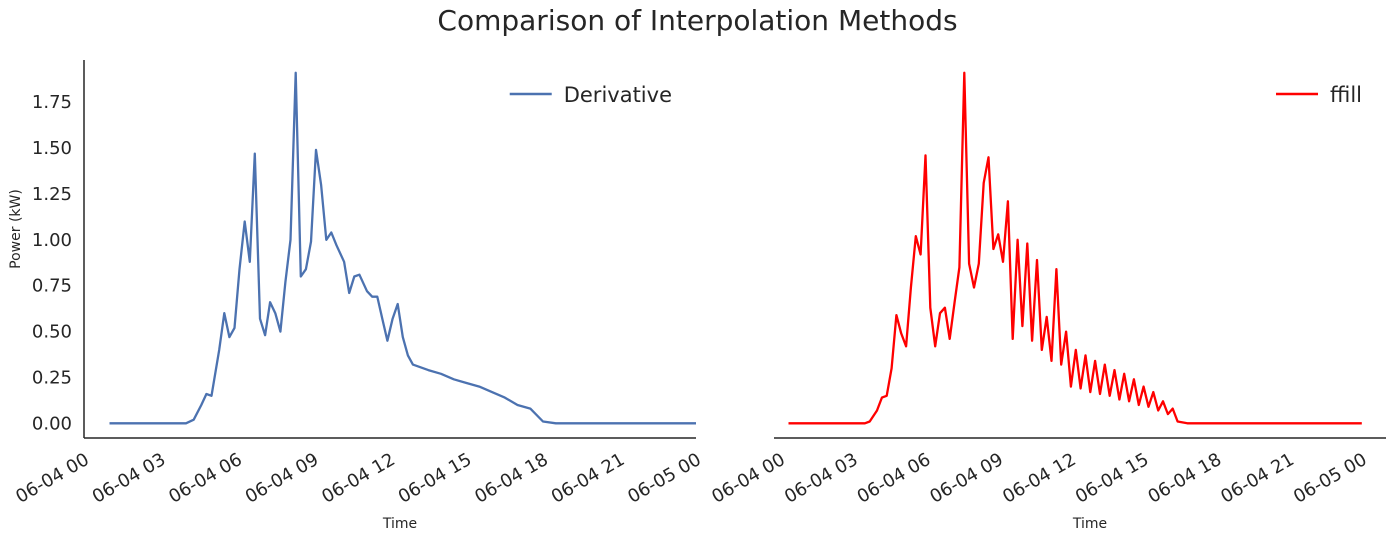 This screenshot has height=540, width=1395. What do you see at coordinates (52, 332) in the screenshot?
I see `y-tick-label: 0.50` at bounding box center [52, 332].